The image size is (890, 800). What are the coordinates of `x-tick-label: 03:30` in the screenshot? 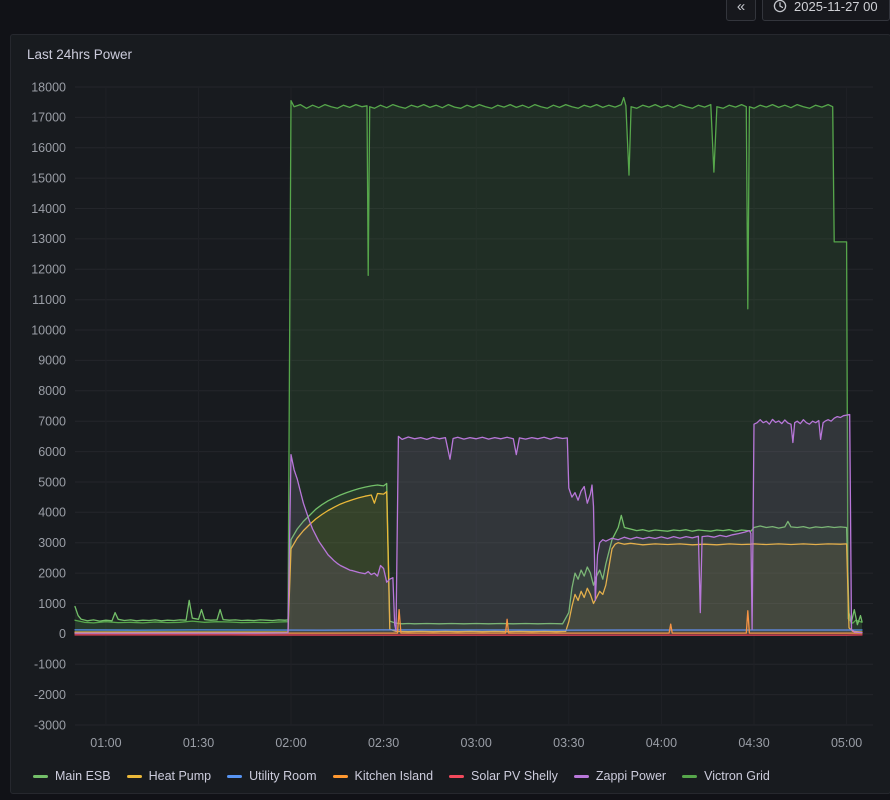 It's located at (568, 743).